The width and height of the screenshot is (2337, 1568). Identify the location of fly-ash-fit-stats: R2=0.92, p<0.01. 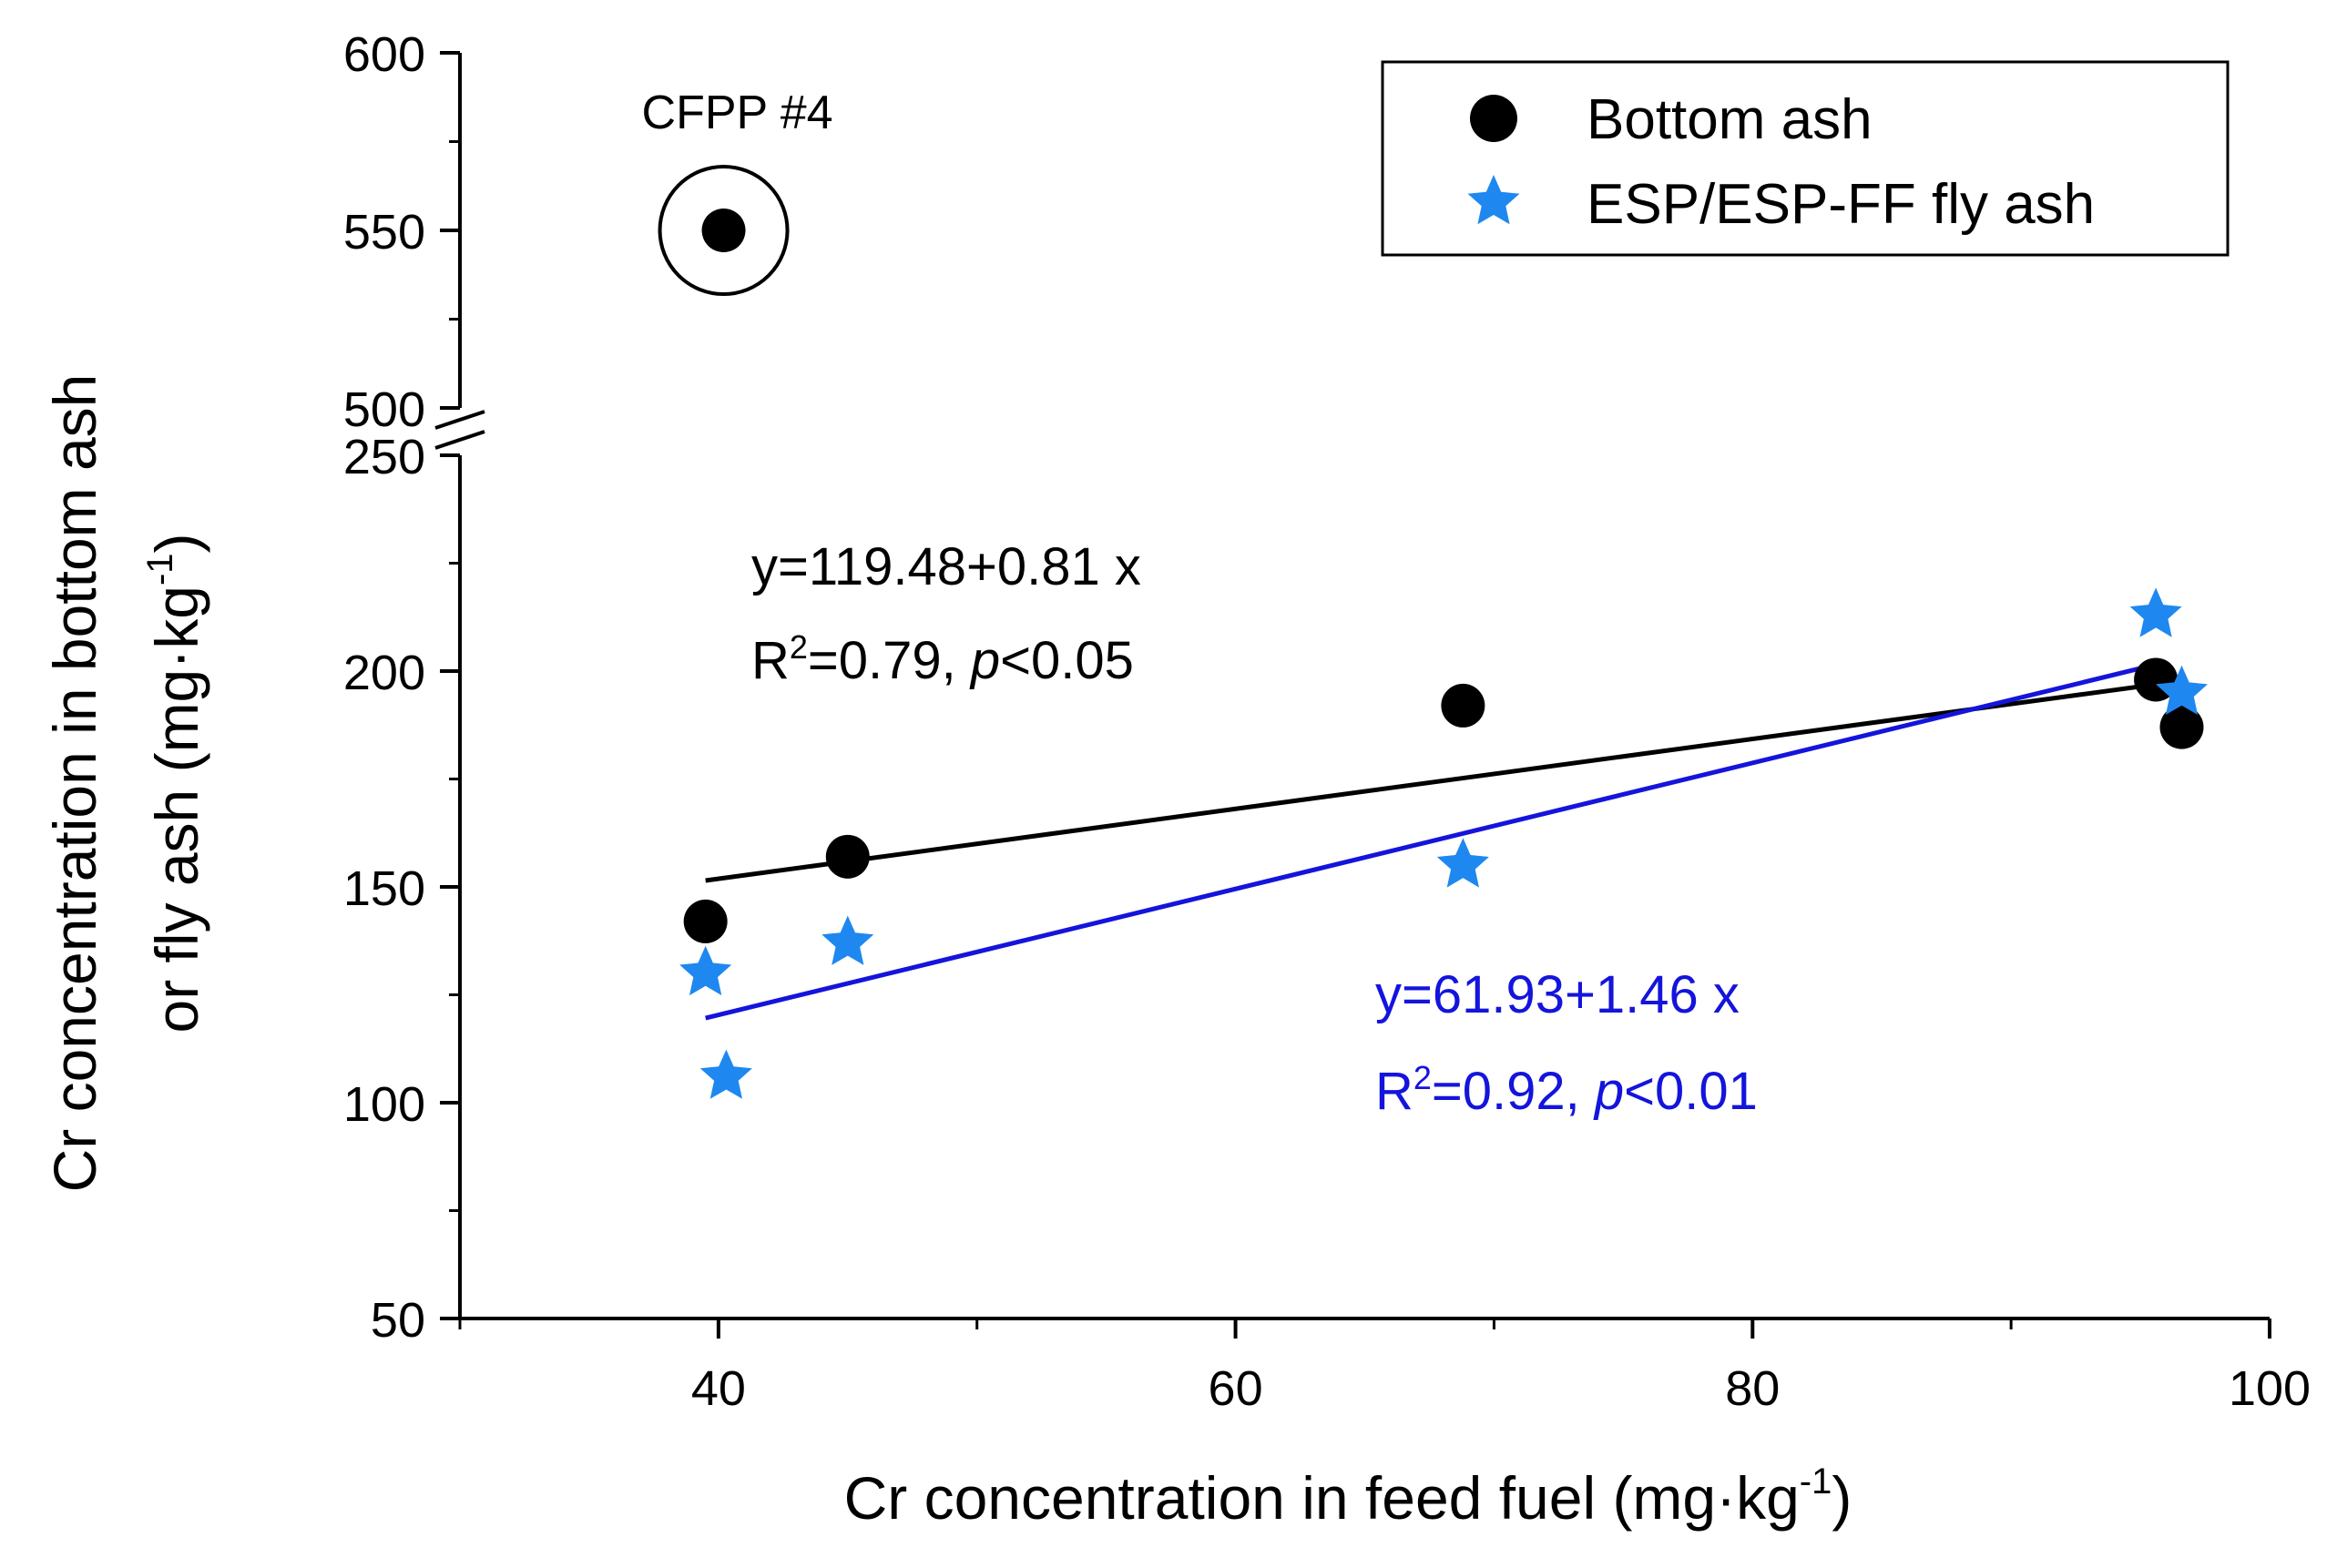
(1566, 1090).